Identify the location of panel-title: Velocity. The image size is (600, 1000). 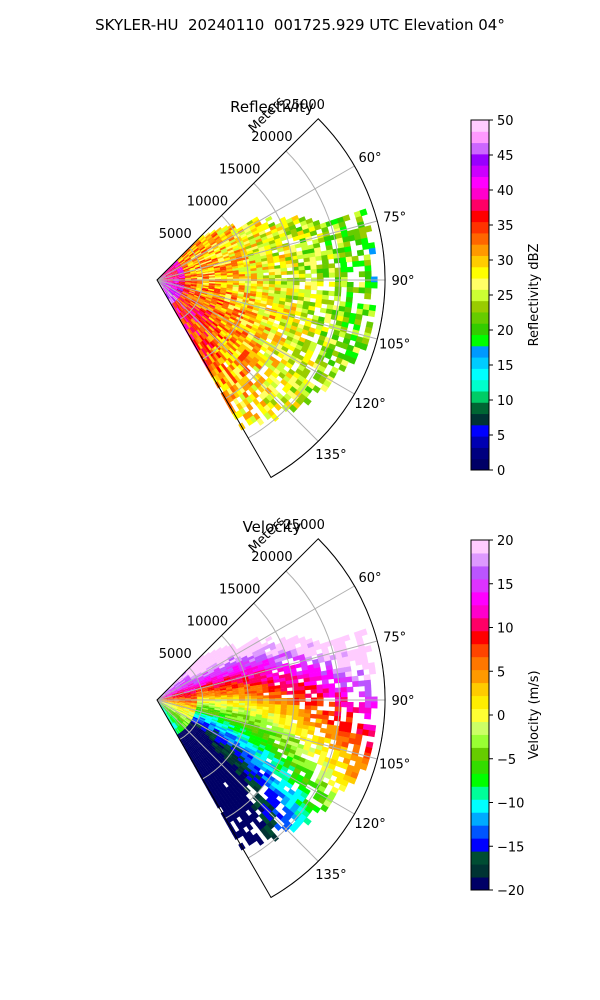
(272, 527).